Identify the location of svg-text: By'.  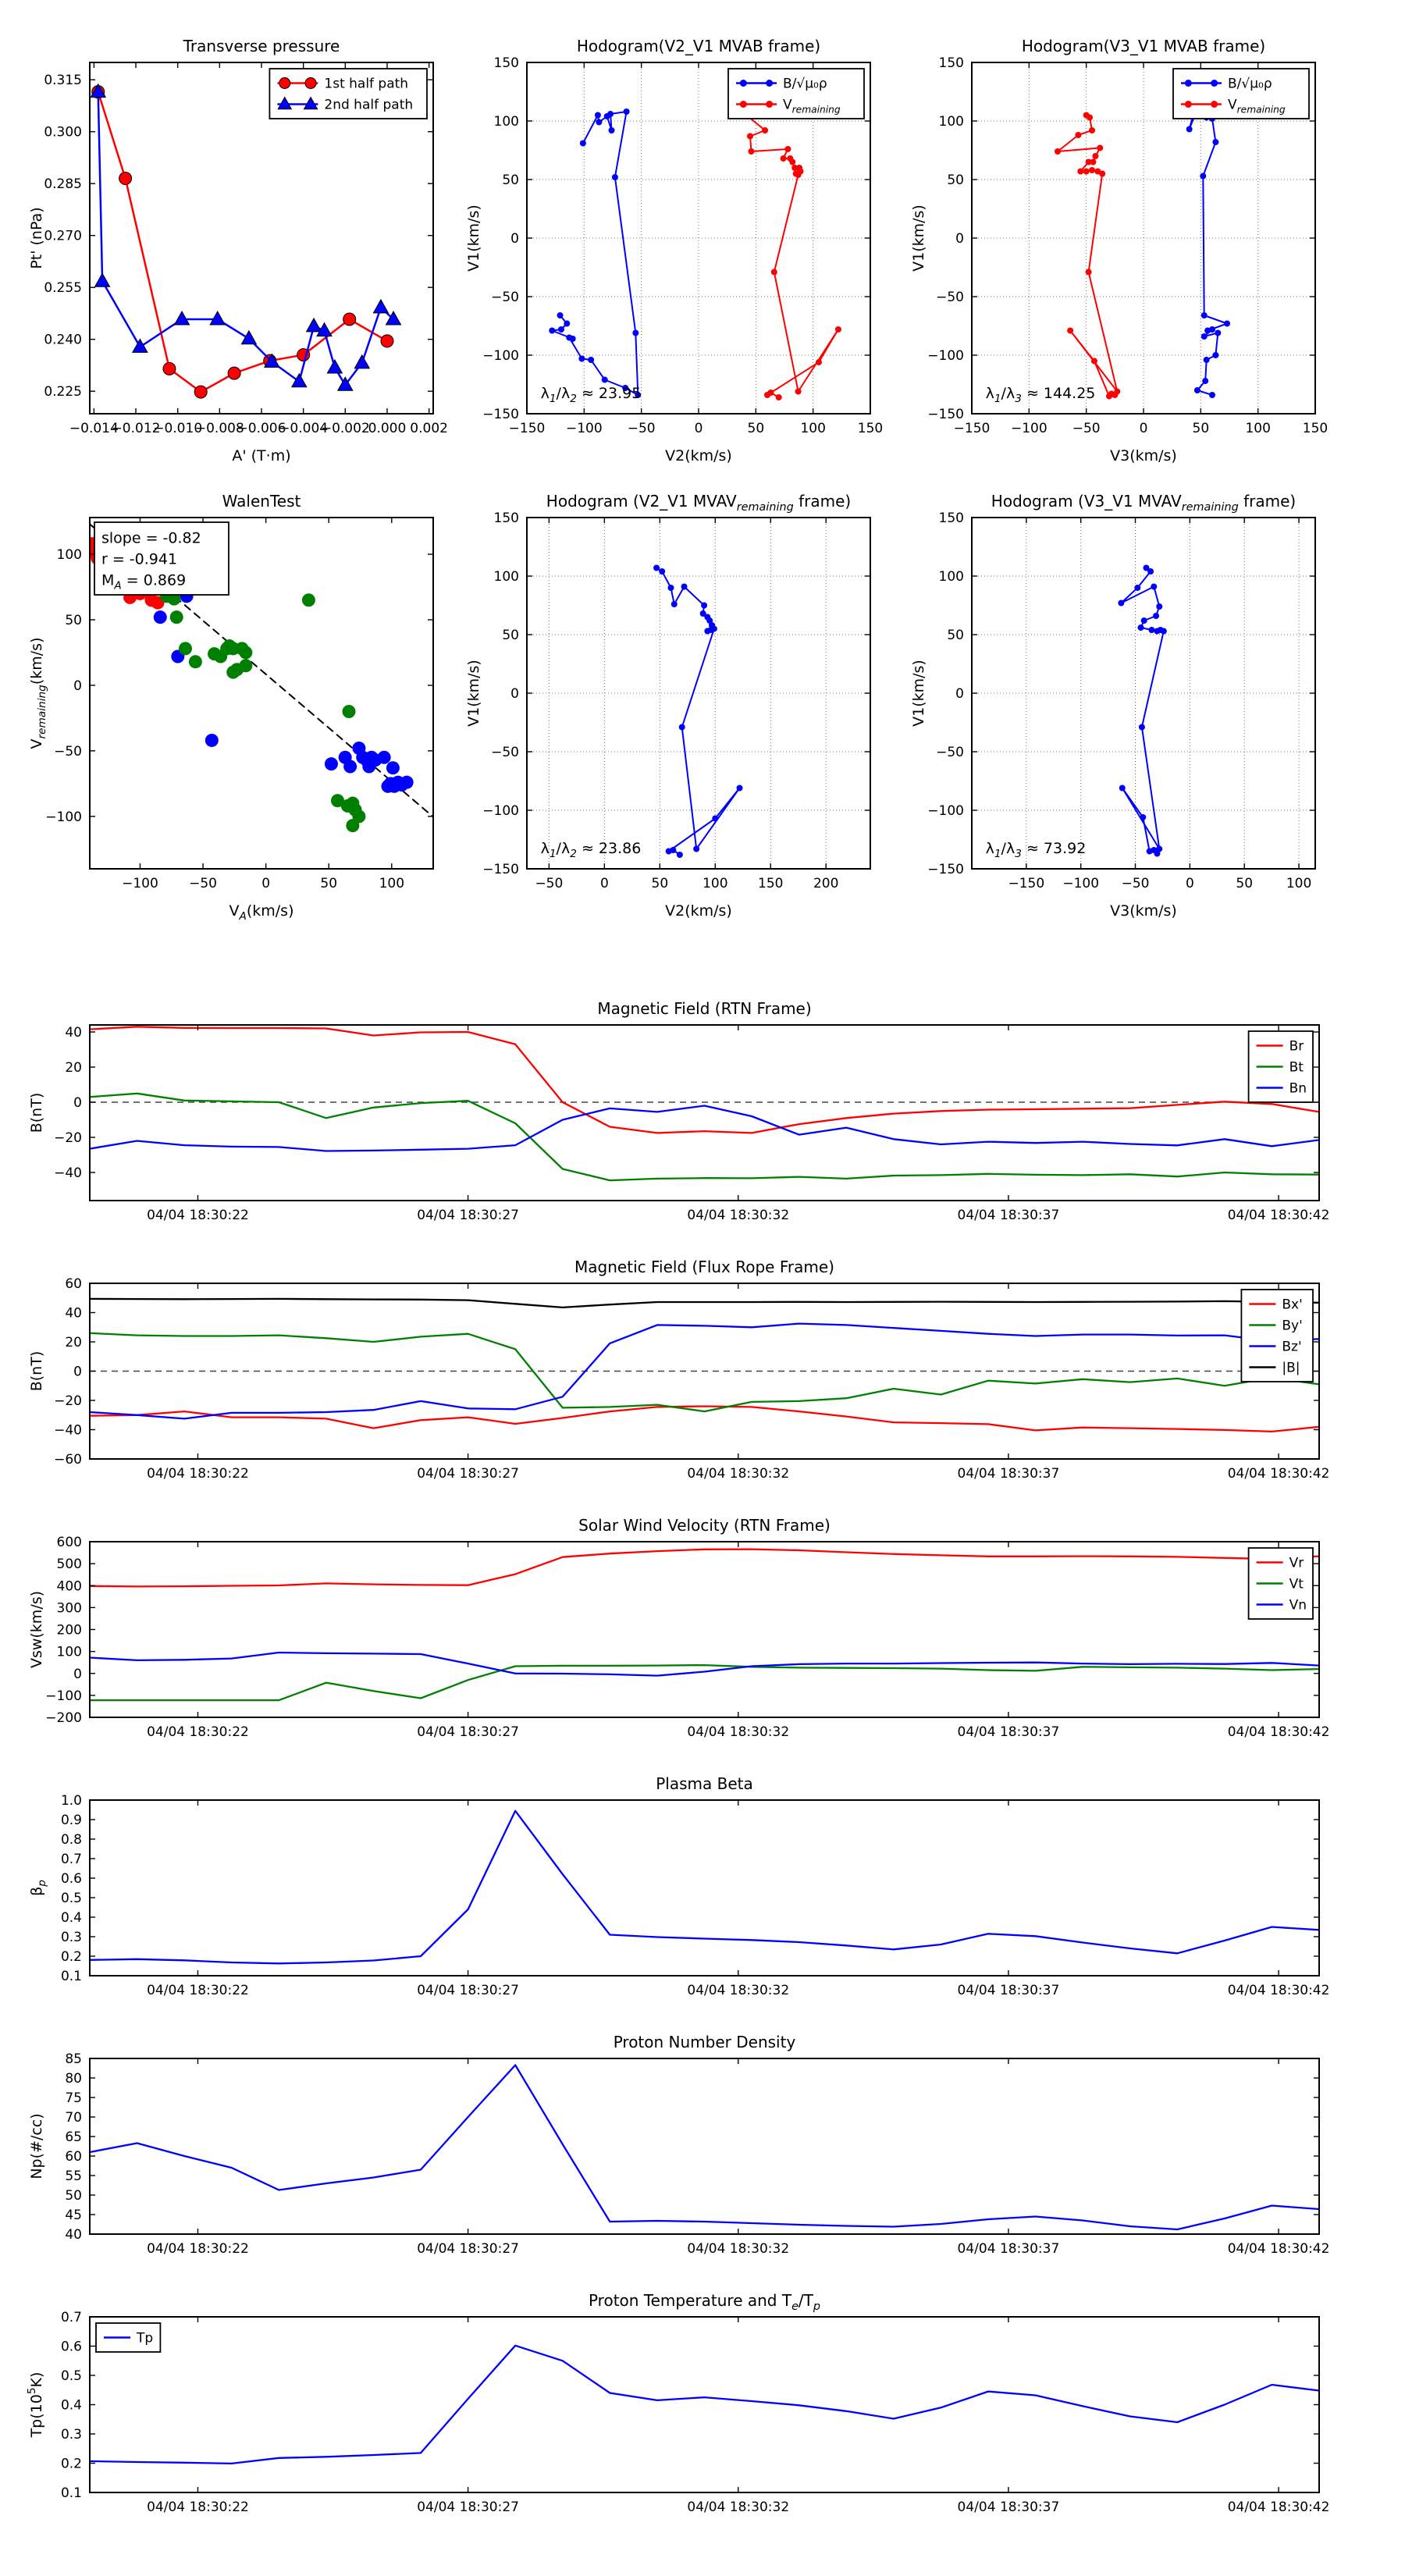
(1292, 1326).